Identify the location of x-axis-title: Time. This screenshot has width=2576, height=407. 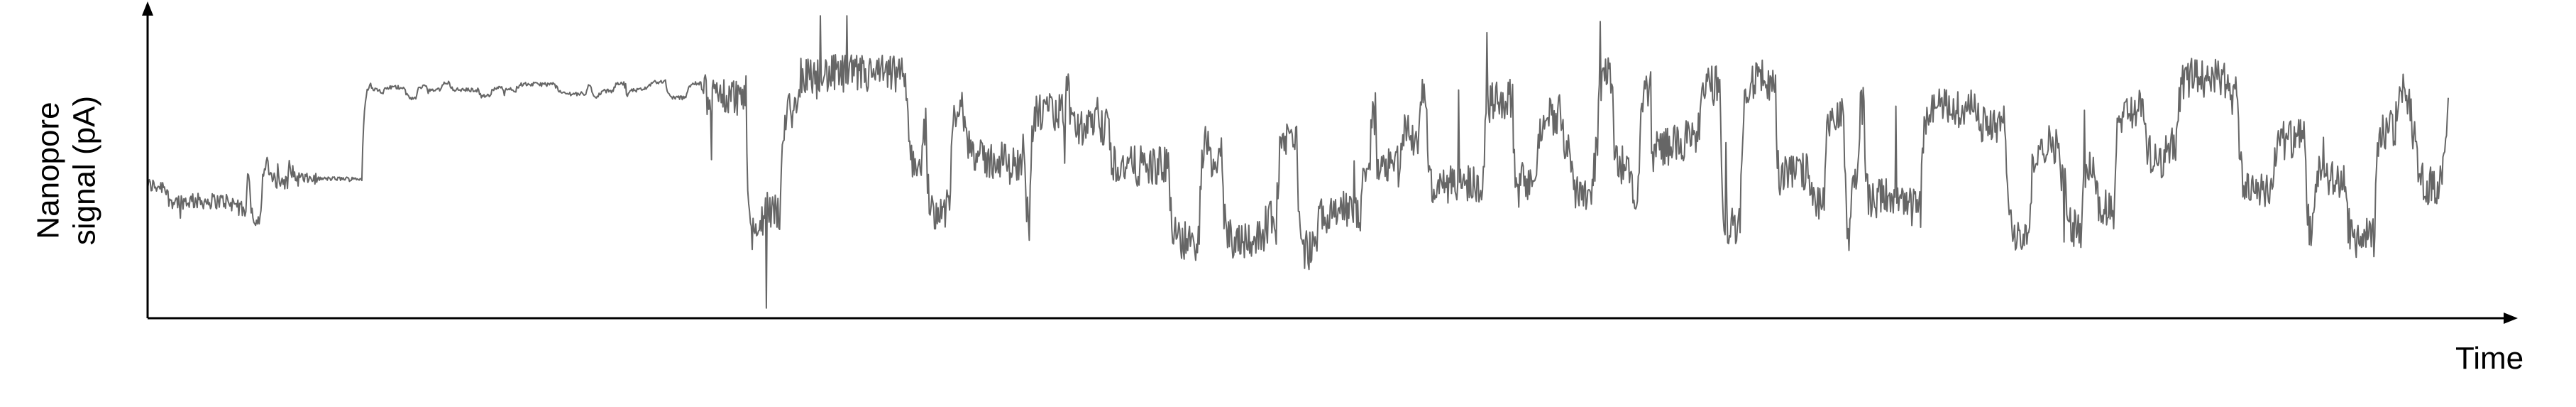
(2489, 358).